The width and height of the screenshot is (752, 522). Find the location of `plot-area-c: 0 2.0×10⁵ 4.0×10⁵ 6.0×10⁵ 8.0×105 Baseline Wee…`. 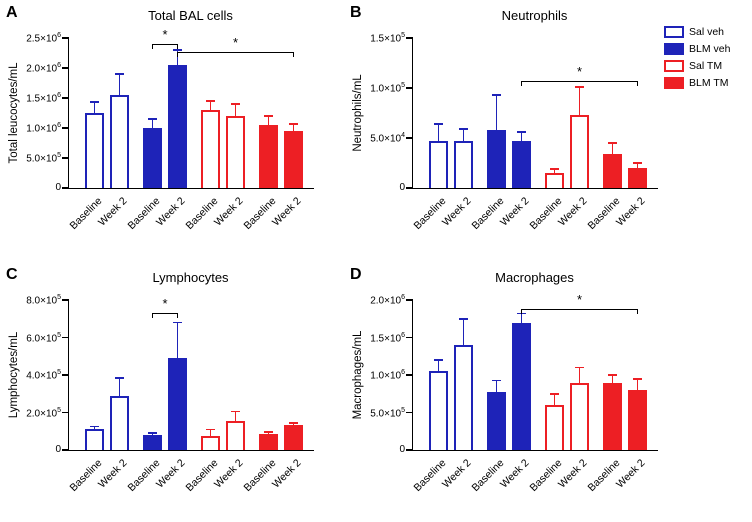

plot-area-c: 0 2.0×10⁵ 4.0×10⁵ 6.0×10⁵ 8.0×105 Baseline Wee… is located at coordinates (170, 394).